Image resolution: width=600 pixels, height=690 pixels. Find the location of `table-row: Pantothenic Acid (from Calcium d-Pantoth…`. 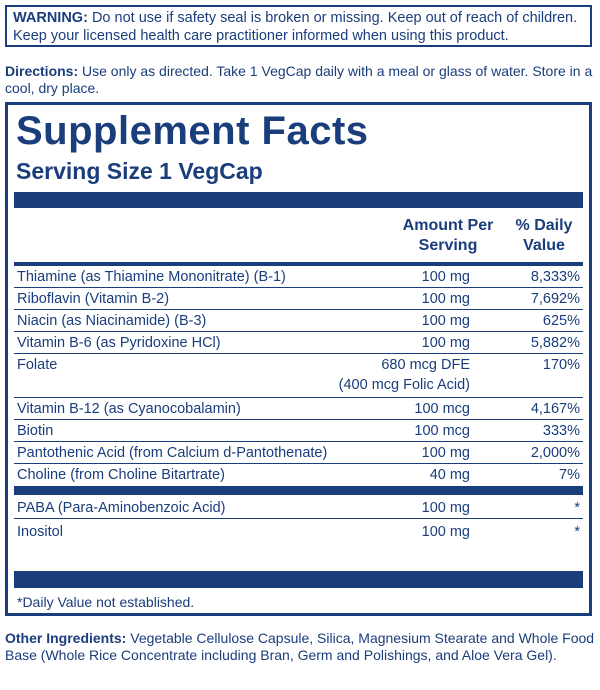

table-row: Pantothenic Acid (from Calcium d-Pantoth… is located at coordinates (298, 453).